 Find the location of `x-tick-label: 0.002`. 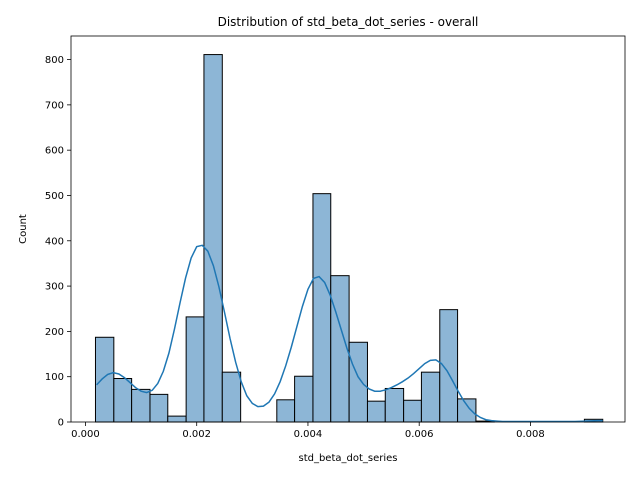

x-tick-label: 0.002 is located at coordinates (196, 434).